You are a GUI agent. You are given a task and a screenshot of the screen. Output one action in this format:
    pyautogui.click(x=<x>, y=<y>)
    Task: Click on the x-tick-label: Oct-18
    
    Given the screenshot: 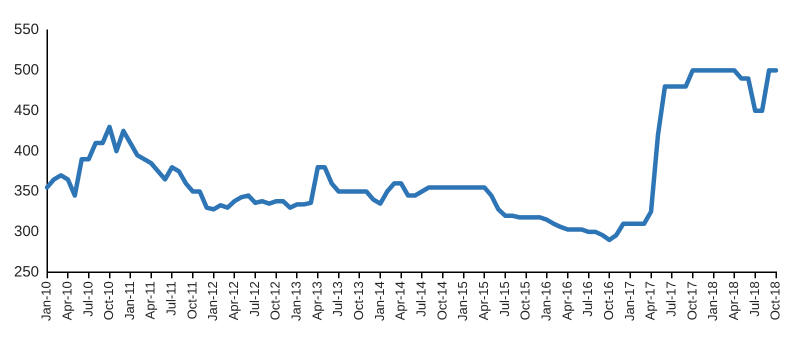 What is the action you would take?
    pyautogui.click(x=775, y=300)
    